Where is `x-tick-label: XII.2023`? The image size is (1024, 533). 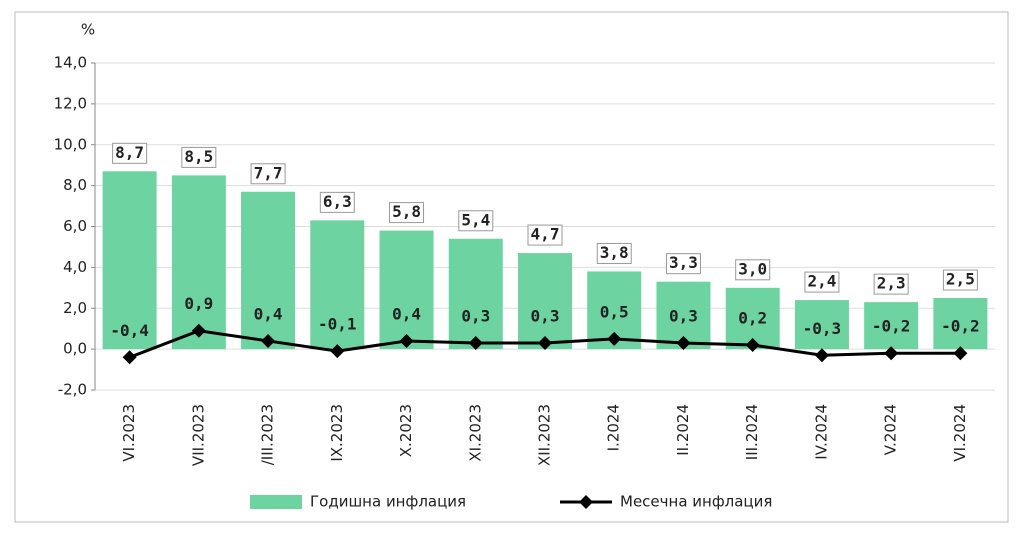
x-tick-label: XII.2023 is located at coordinates (545, 435).